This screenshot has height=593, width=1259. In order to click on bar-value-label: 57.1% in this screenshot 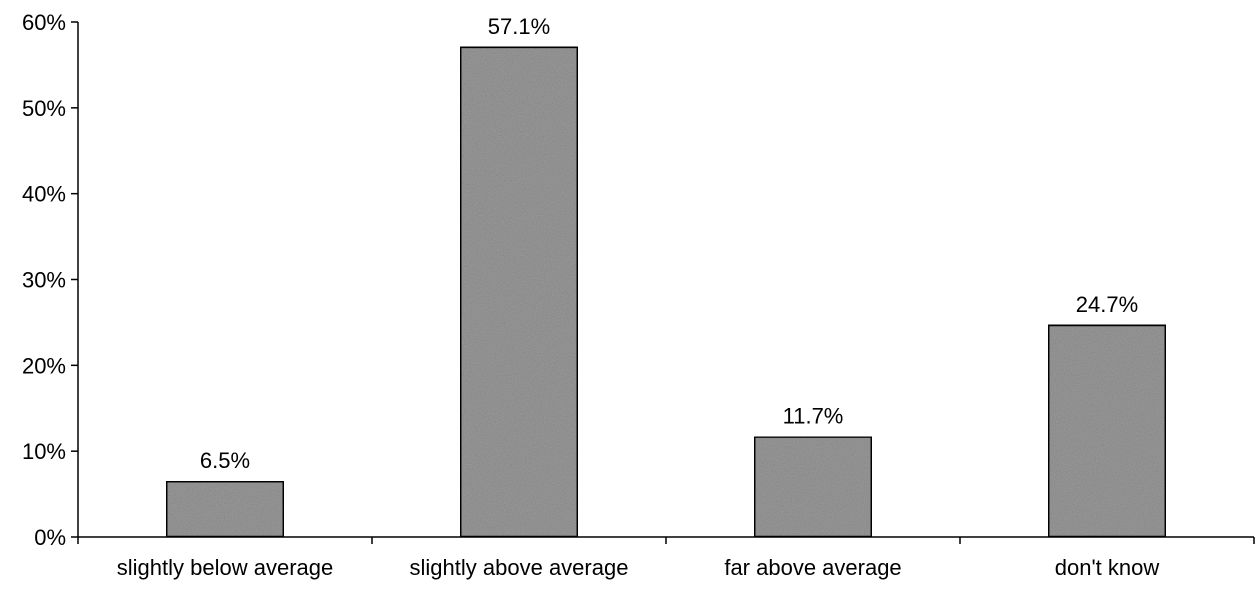, I will do `click(519, 26)`.